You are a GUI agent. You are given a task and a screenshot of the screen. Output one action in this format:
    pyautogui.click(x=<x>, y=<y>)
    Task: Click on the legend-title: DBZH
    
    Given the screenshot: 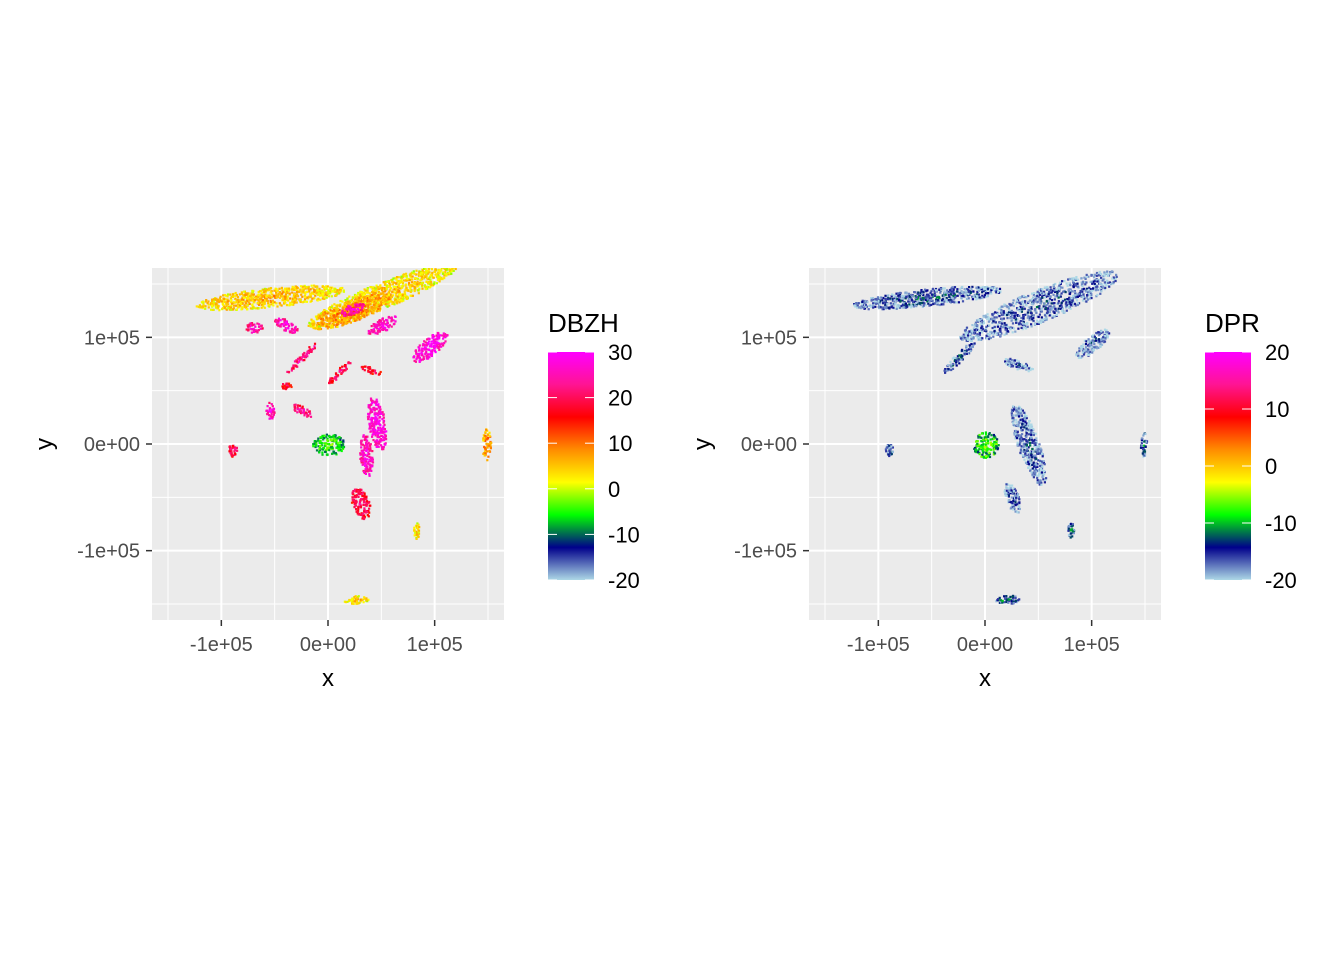 What is the action you would take?
    pyautogui.click(x=583, y=323)
    